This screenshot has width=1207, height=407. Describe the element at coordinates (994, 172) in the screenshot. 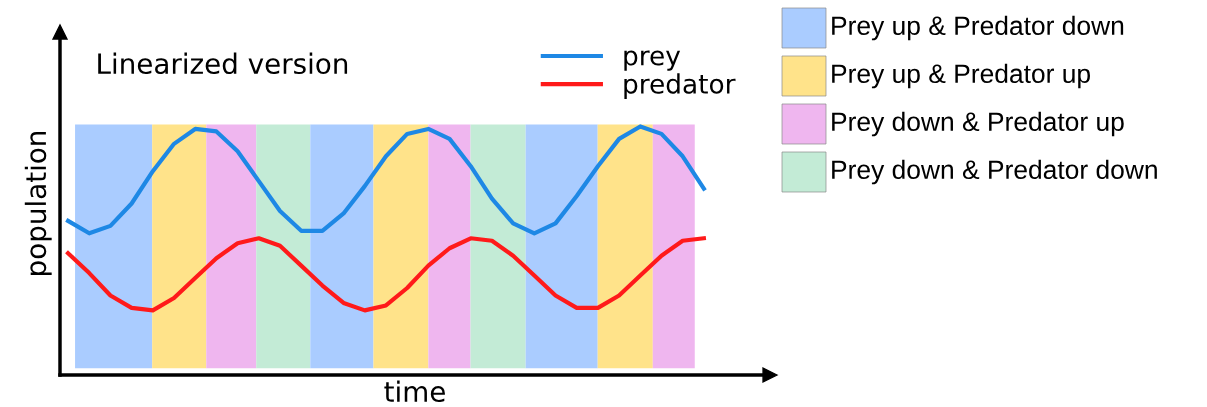

I see `text: Prey down & Predator down` at that location.